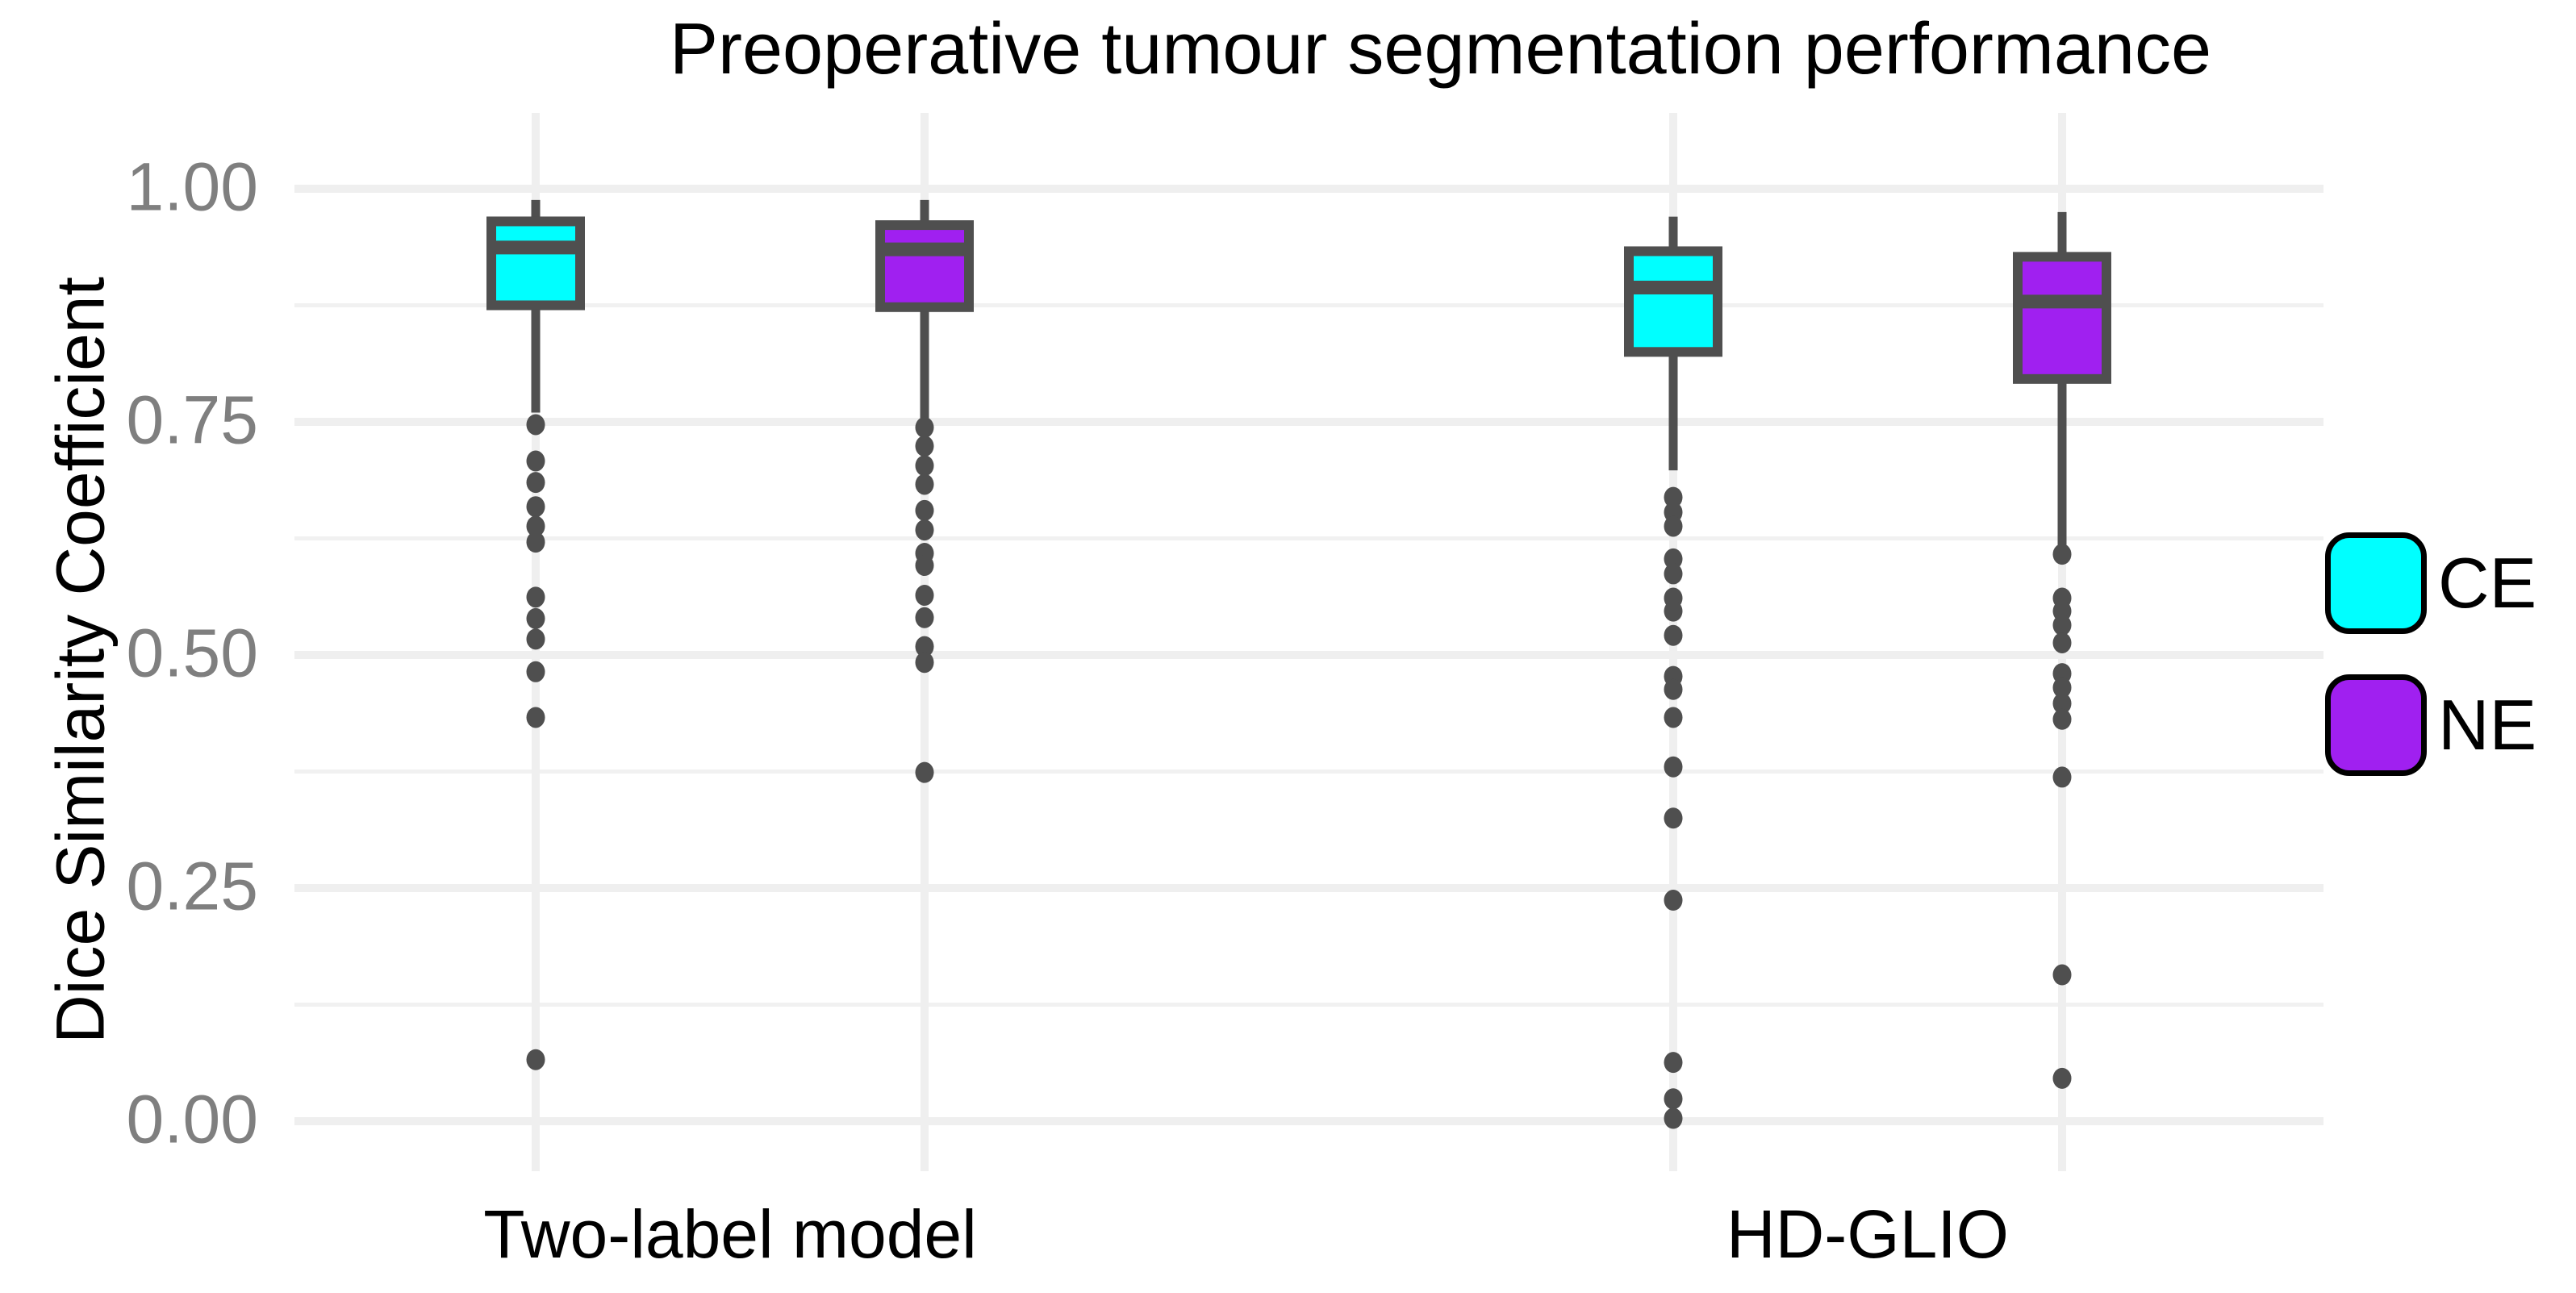 The image size is (2576, 1293). I want to click on legend-item-ne: NE, so click(2430, 725).